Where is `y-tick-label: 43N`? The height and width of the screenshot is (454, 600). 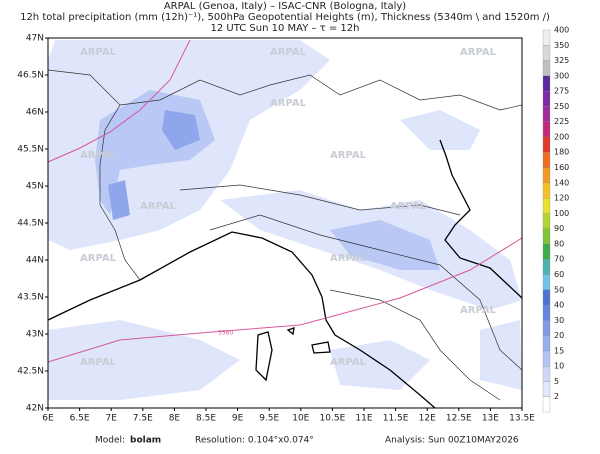 y-tick-label: 43N is located at coordinates (35, 335).